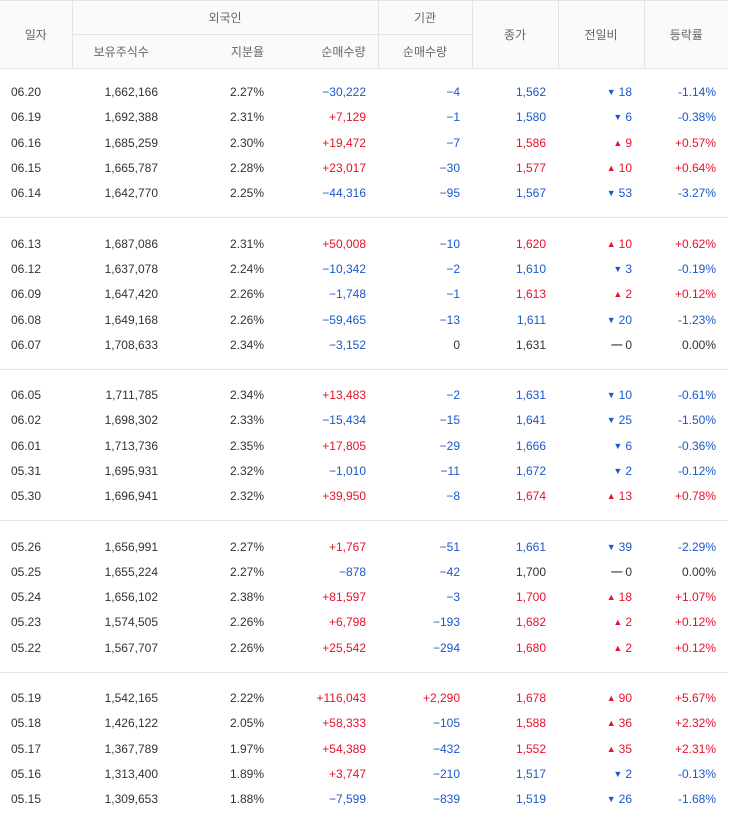 The width and height of the screenshot is (734, 824). Describe the element at coordinates (453, 117) in the screenshot. I see `cell-inst-net: −1` at that location.